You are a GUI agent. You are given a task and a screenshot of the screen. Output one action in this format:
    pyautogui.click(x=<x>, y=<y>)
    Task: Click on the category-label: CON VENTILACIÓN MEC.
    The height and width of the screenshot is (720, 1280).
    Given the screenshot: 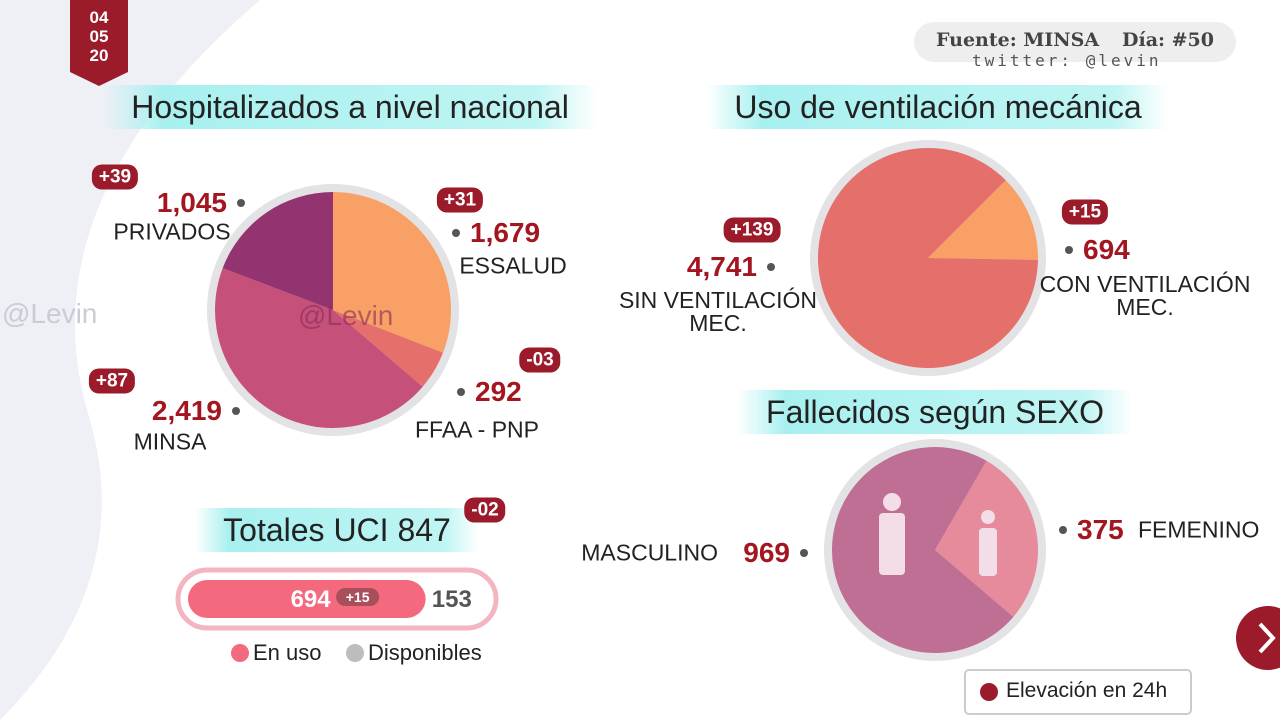 What is the action you would take?
    pyautogui.click(x=1145, y=295)
    